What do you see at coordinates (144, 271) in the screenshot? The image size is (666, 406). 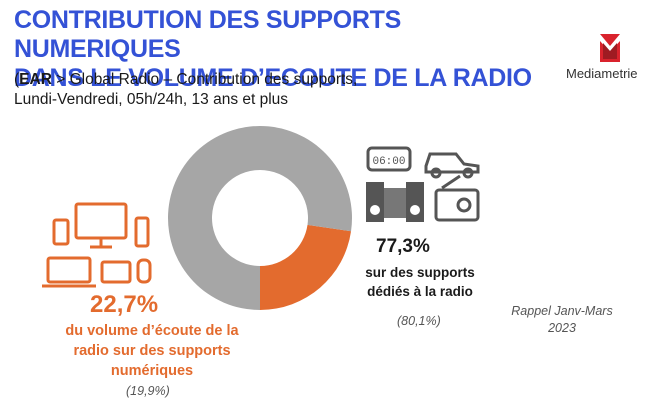 I see `smart-speaker-icon` at bounding box center [144, 271].